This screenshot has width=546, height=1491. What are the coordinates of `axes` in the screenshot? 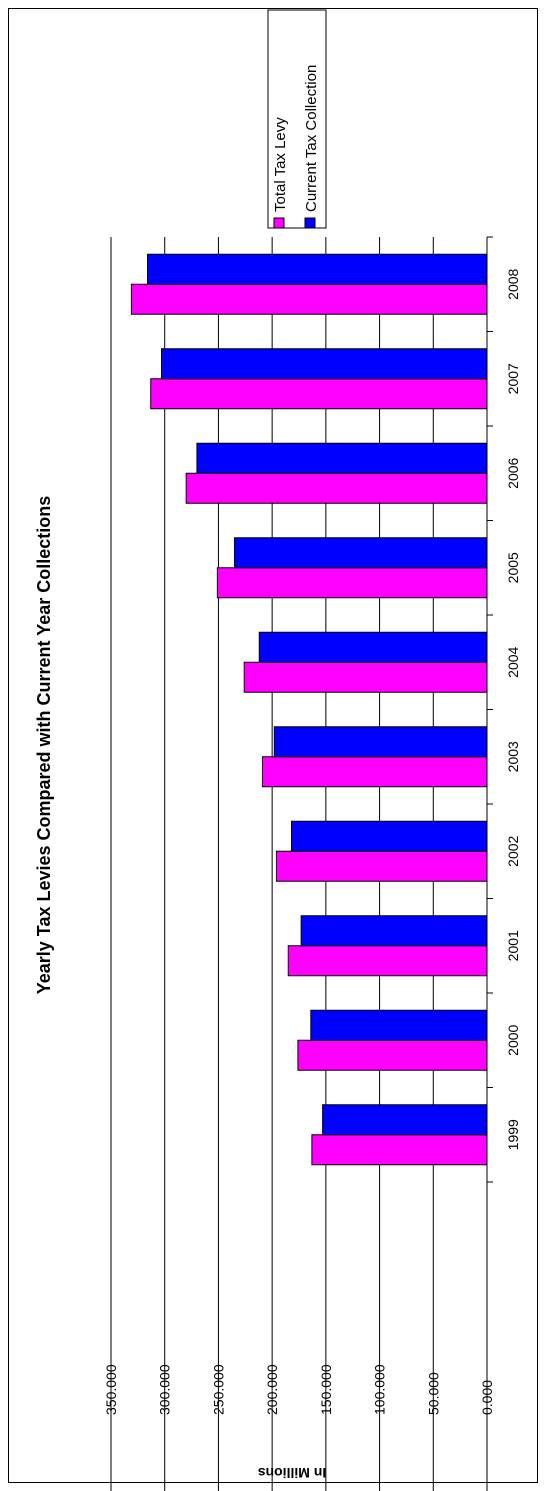 It's located at (489, 863).